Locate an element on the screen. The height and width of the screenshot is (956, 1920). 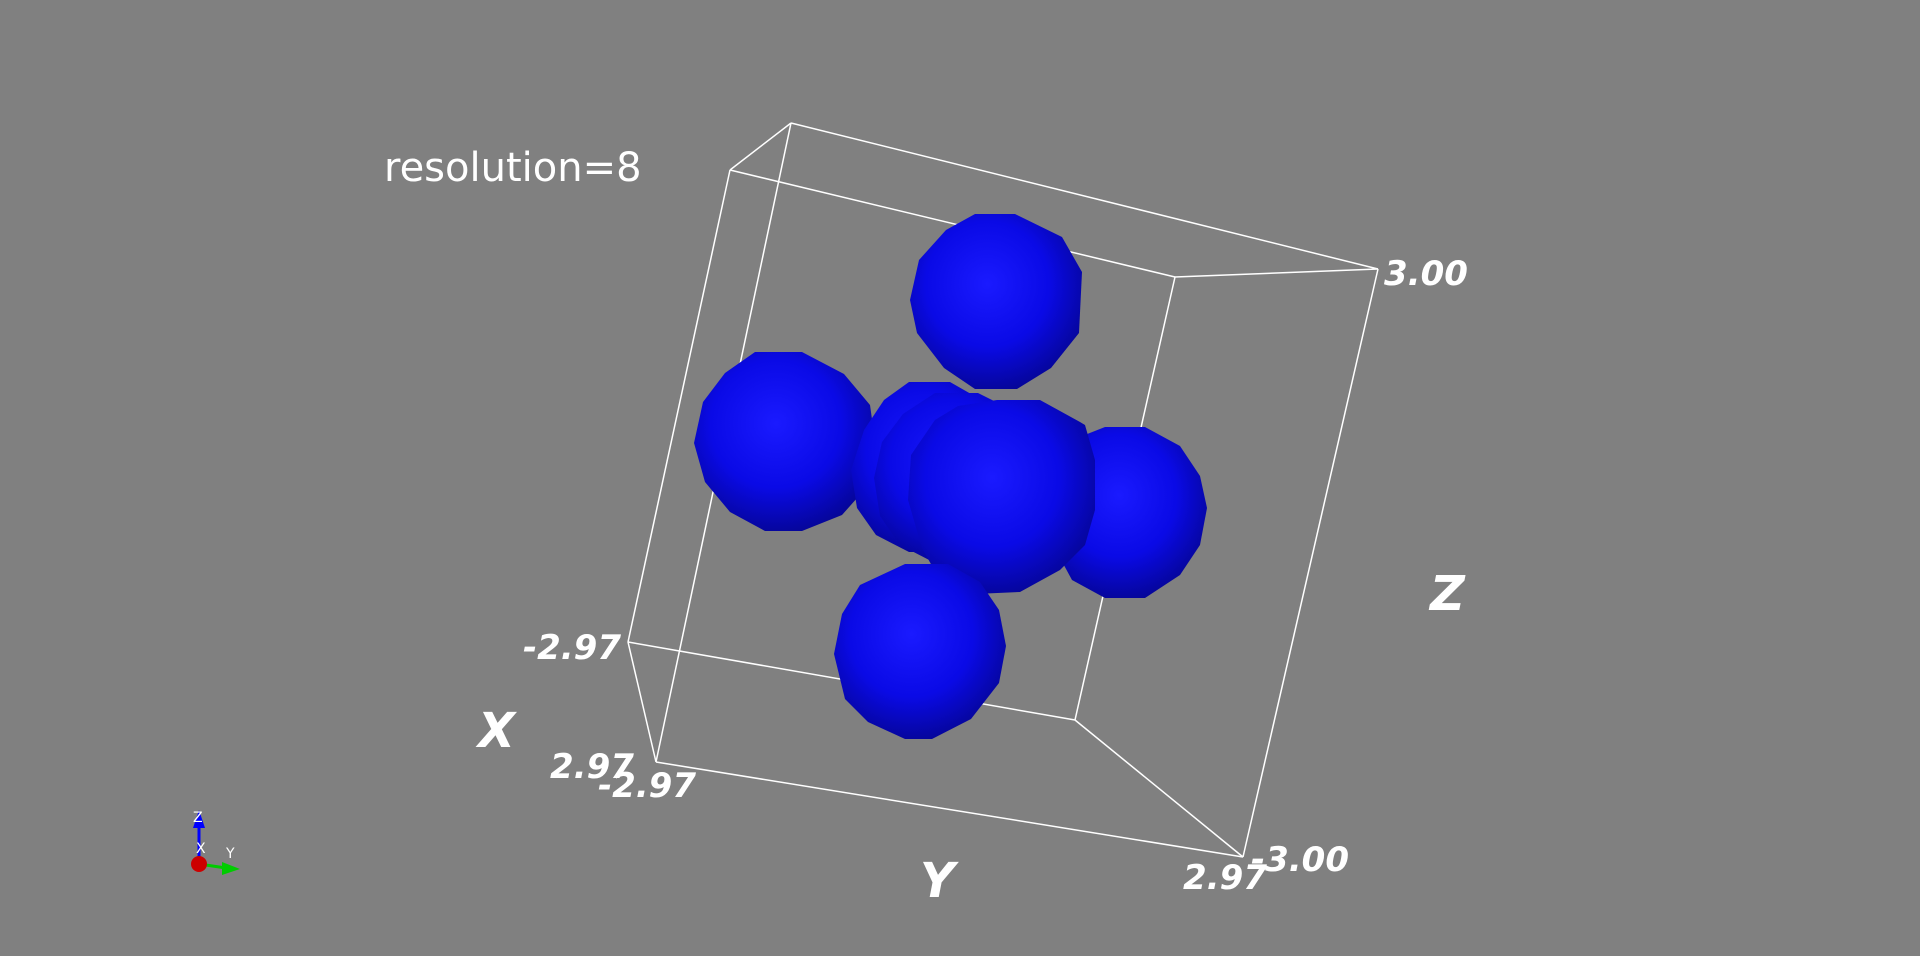
z-axis-arrowhead is located at coordinates (199, 819).